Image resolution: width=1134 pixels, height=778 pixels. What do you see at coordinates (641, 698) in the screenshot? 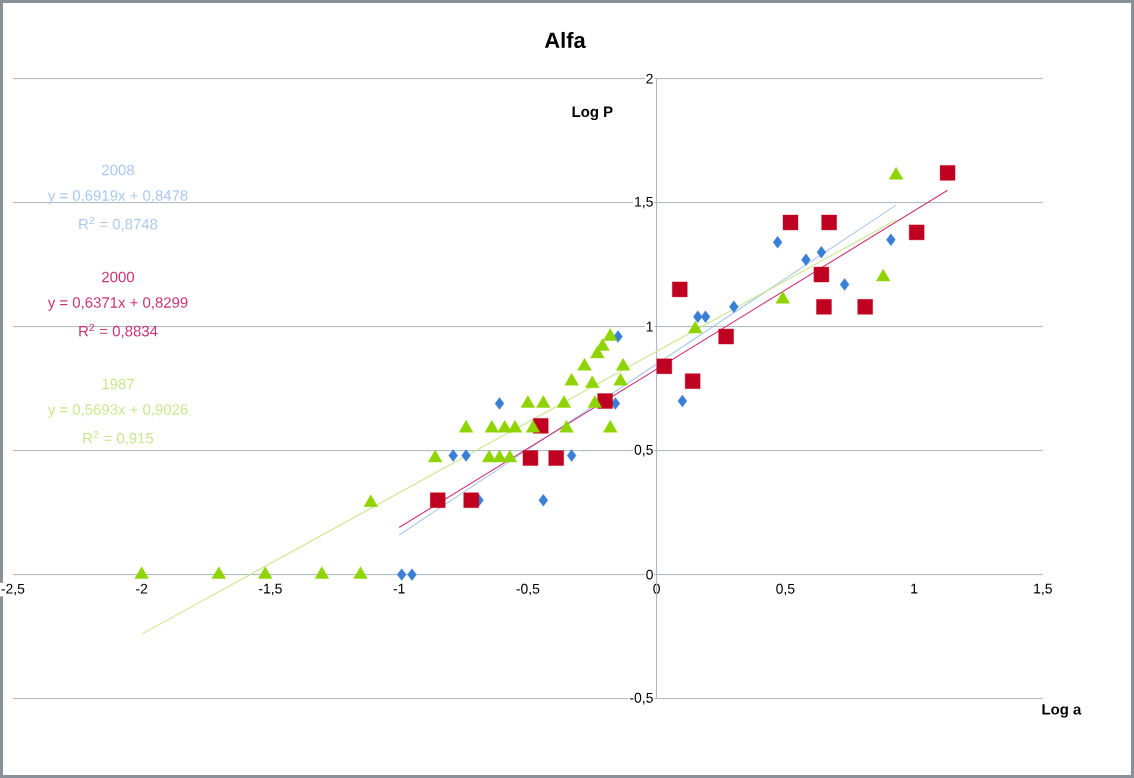
I see `y-tick-label: -0,5` at bounding box center [641, 698].